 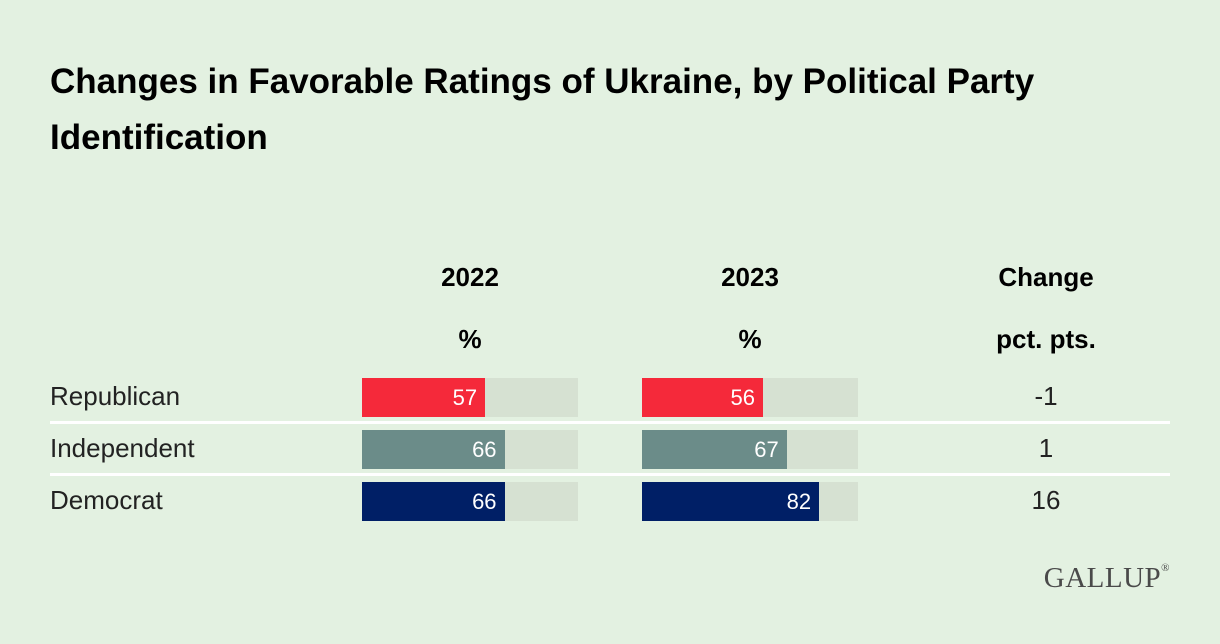 I want to click on col-unit-2022: %, so click(x=470, y=339).